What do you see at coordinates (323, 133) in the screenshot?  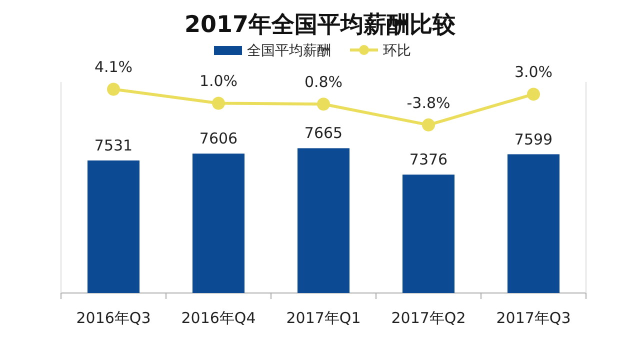 I see `data-label: 7665` at bounding box center [323, 133].